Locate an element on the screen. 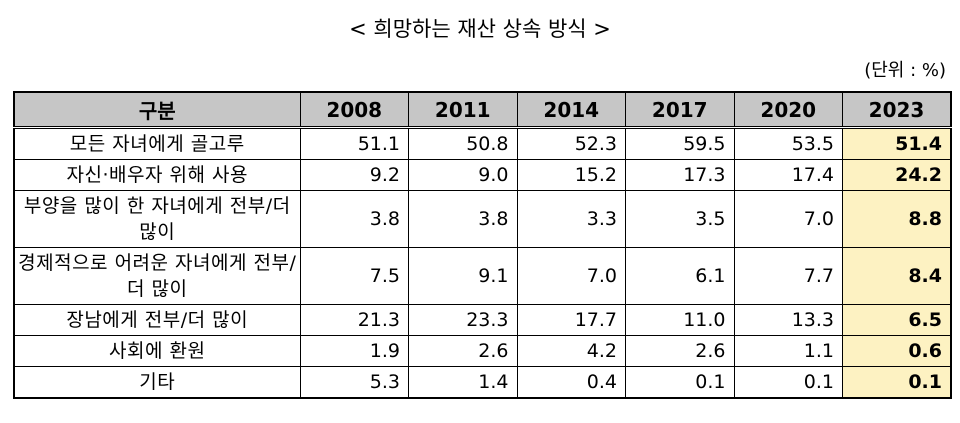 This screenshot has height=423, width=960. table-cell: 11.0 is located at coordinates (680, 320).